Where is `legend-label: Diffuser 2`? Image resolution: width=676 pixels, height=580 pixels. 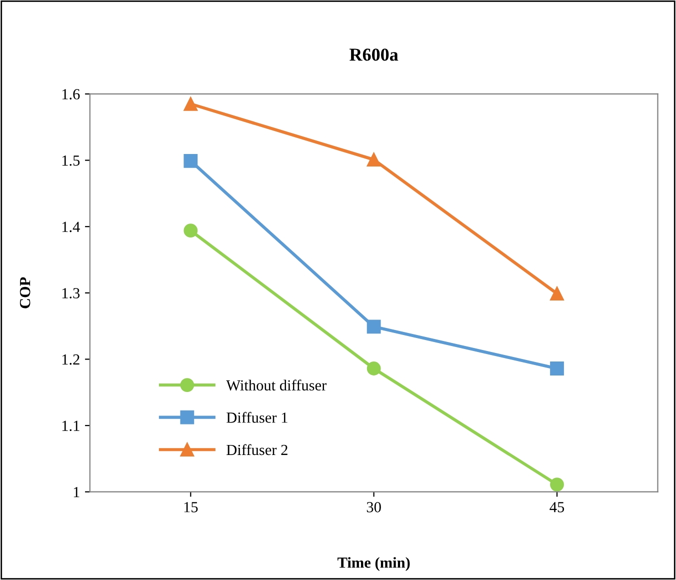 legend-label: Diffuser 2 is located at coordinates (257, 450).